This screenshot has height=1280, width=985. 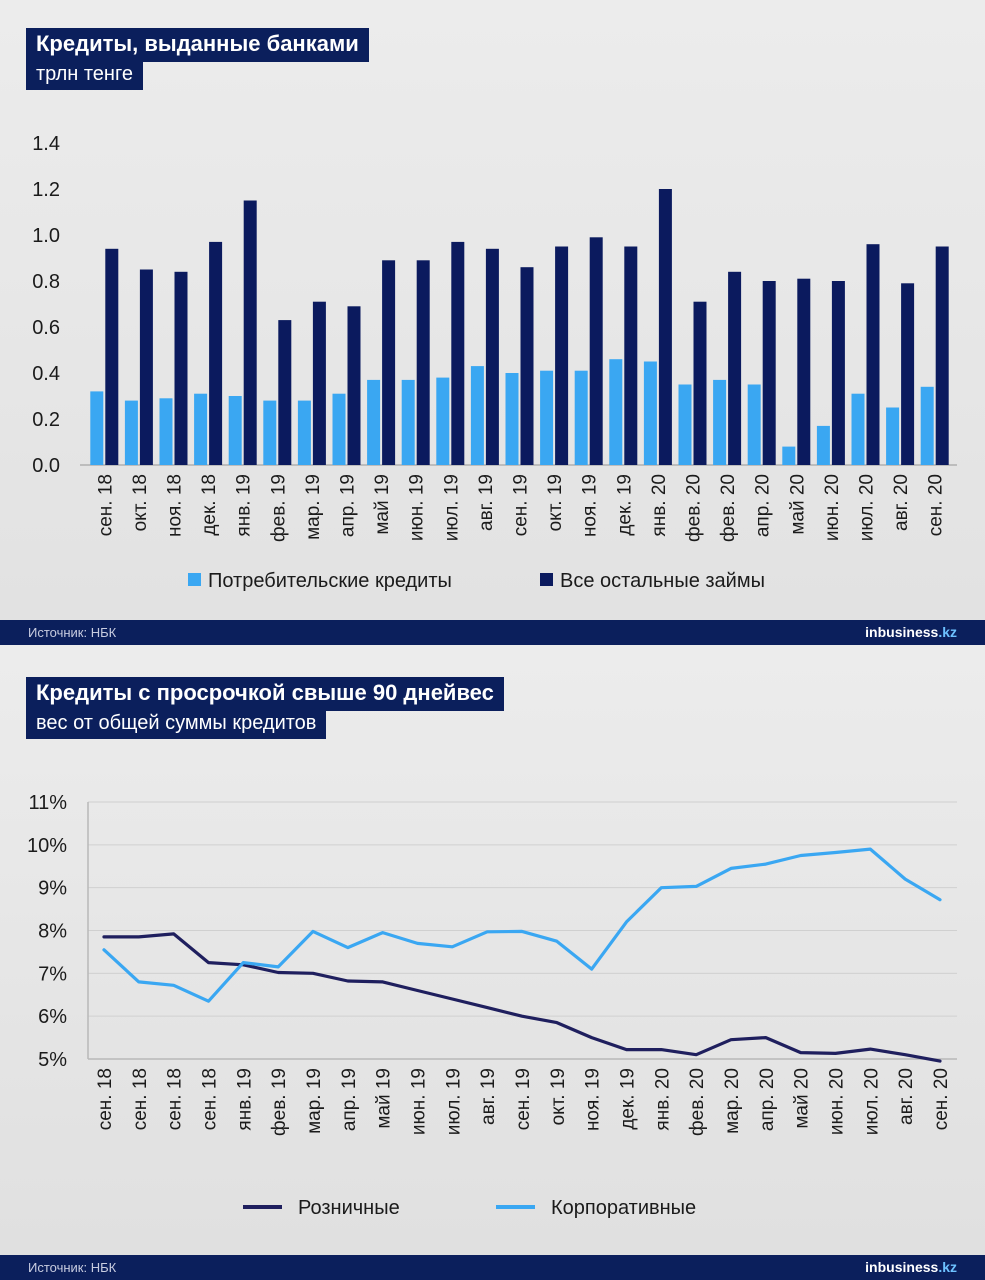 What do you see at coordinates (797, 504) in the screenshot?
I see `x-tick-label: май 20` at bounding box center [797, 504].